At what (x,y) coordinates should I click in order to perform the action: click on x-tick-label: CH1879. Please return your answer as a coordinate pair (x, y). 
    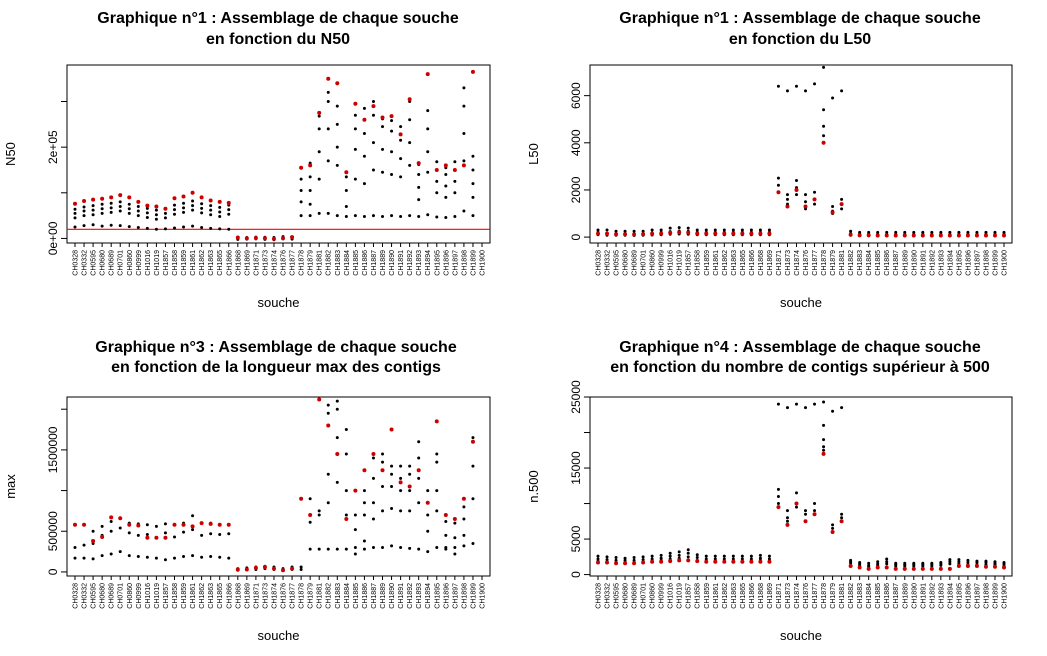
    Looking at the image, I should click on (311, 596).